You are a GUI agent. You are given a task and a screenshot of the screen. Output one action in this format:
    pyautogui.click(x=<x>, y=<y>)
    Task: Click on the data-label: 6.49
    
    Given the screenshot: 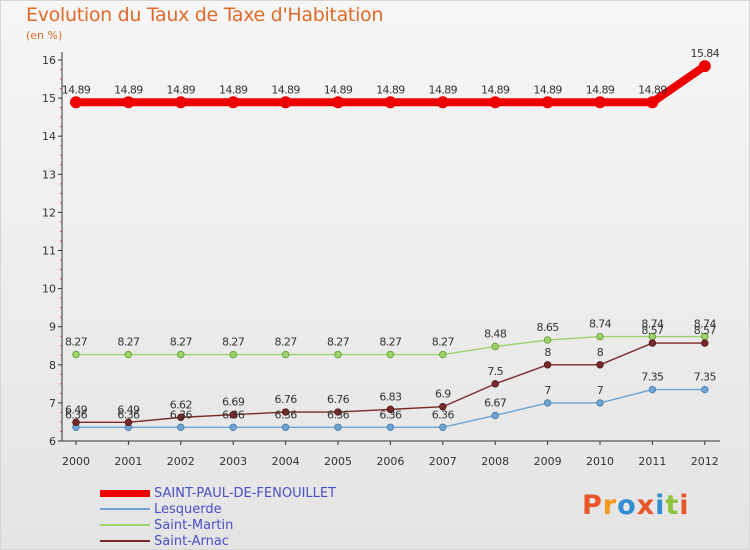 What is the action you would take?
    pyautogui.click(x=128, y=409)
    